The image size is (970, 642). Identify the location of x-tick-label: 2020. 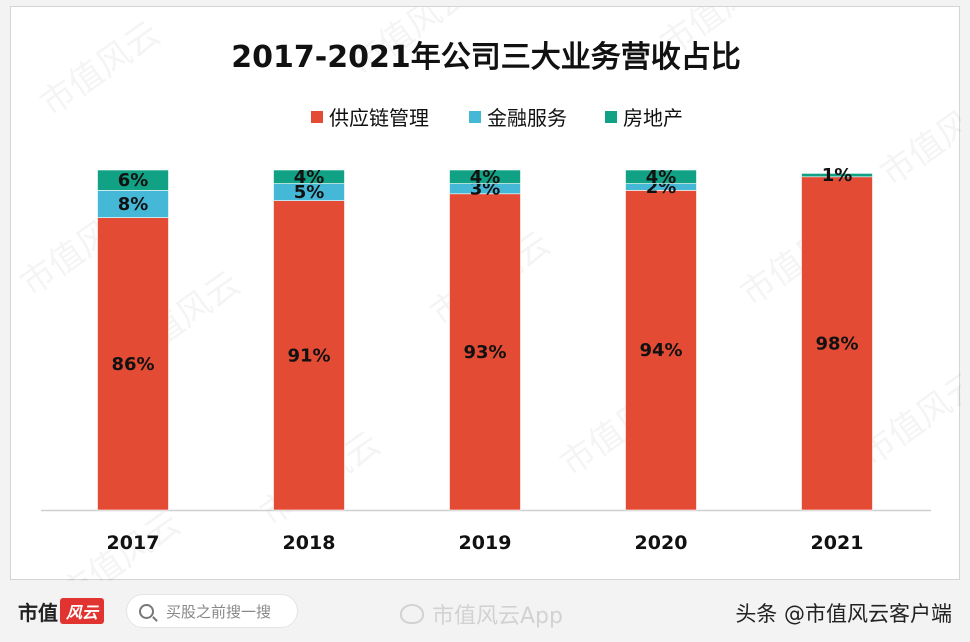
(661, 543).